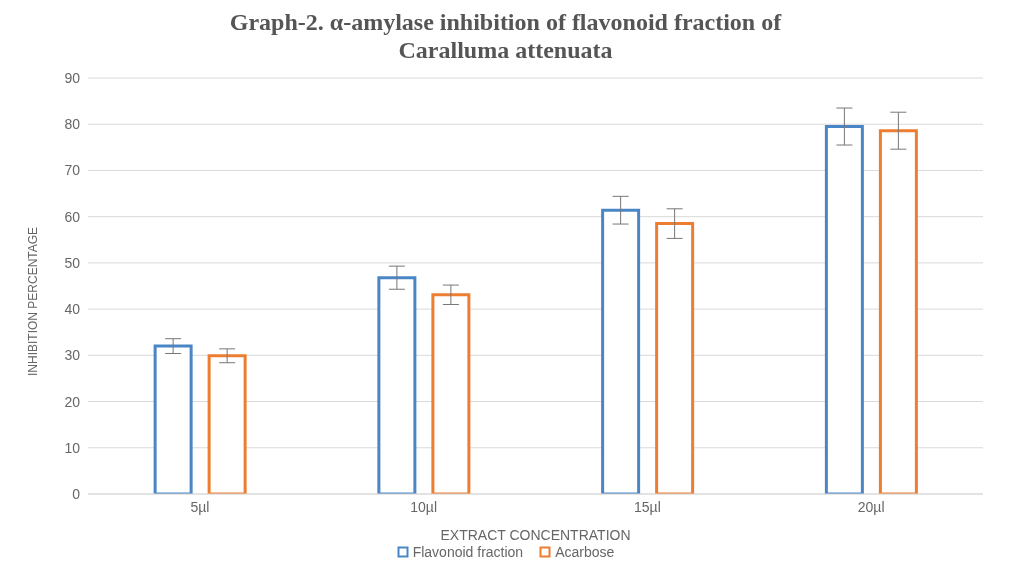  What do you see at coordinates (468, 552) in the screenshot?
I see `legend-label: Flavonoid fraction` at bounding box center [468, 552].